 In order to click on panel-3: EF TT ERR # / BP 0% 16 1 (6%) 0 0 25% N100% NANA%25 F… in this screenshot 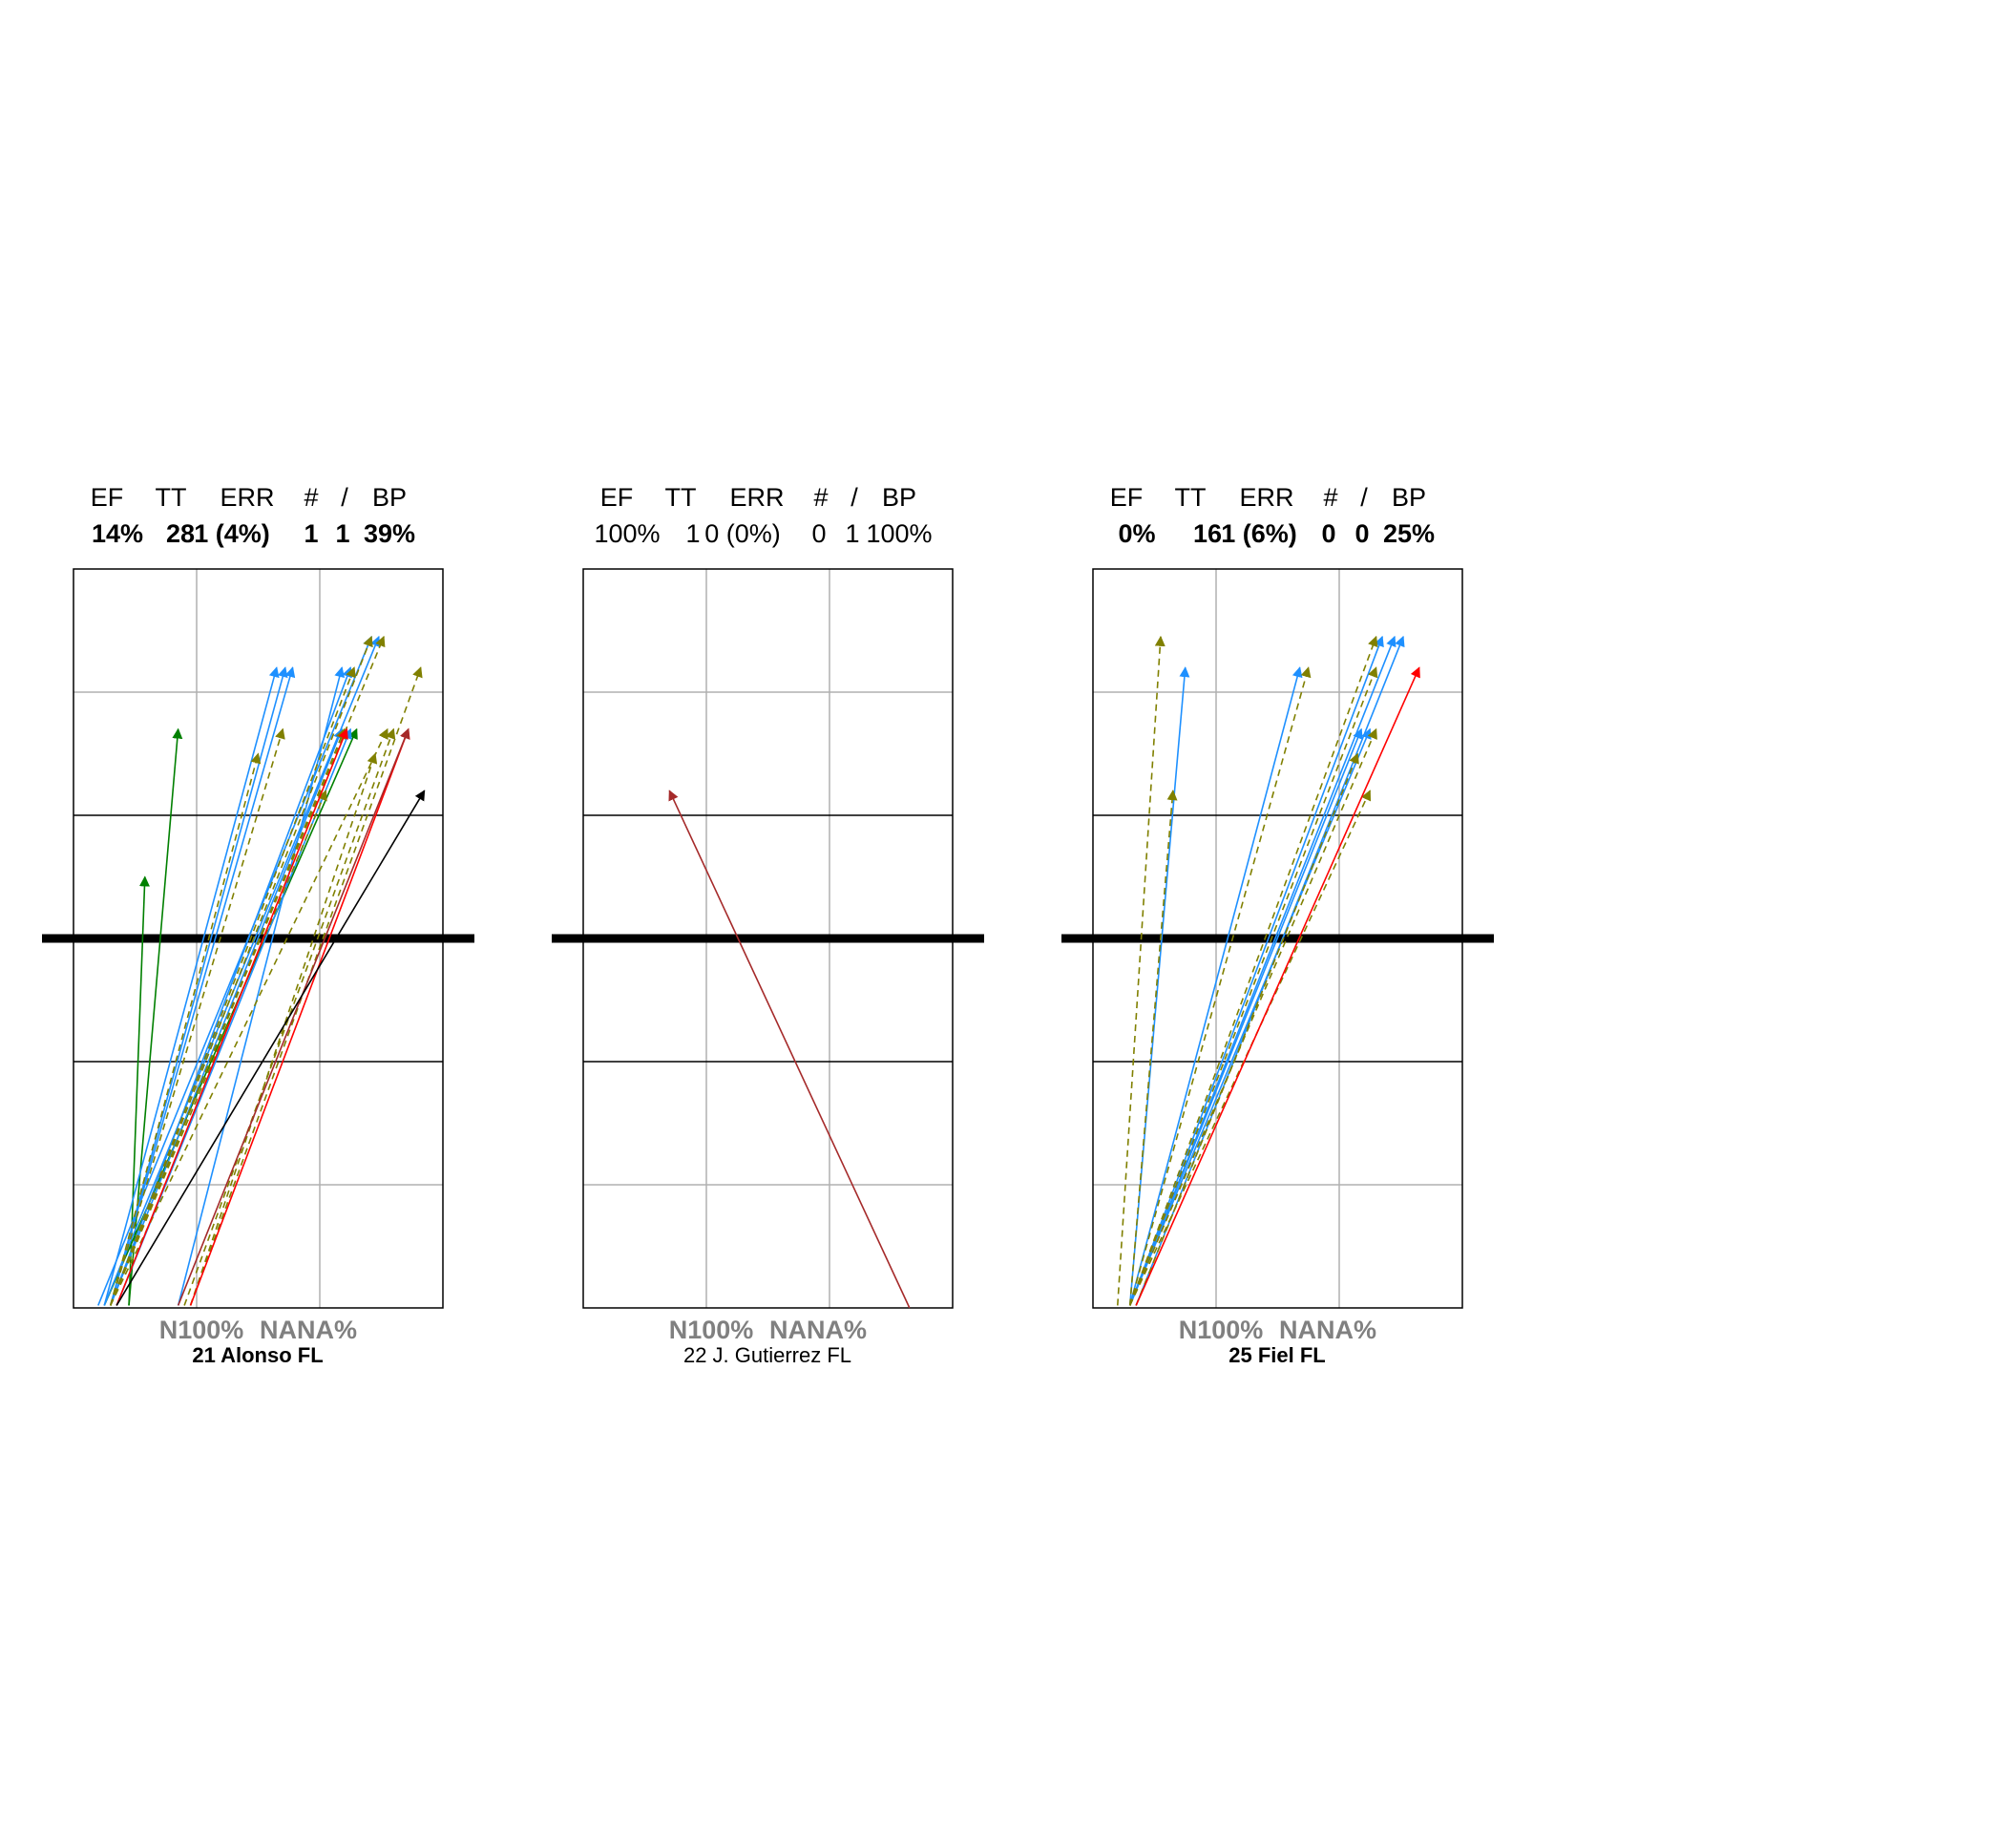, I will do `click(1278, 925)`.